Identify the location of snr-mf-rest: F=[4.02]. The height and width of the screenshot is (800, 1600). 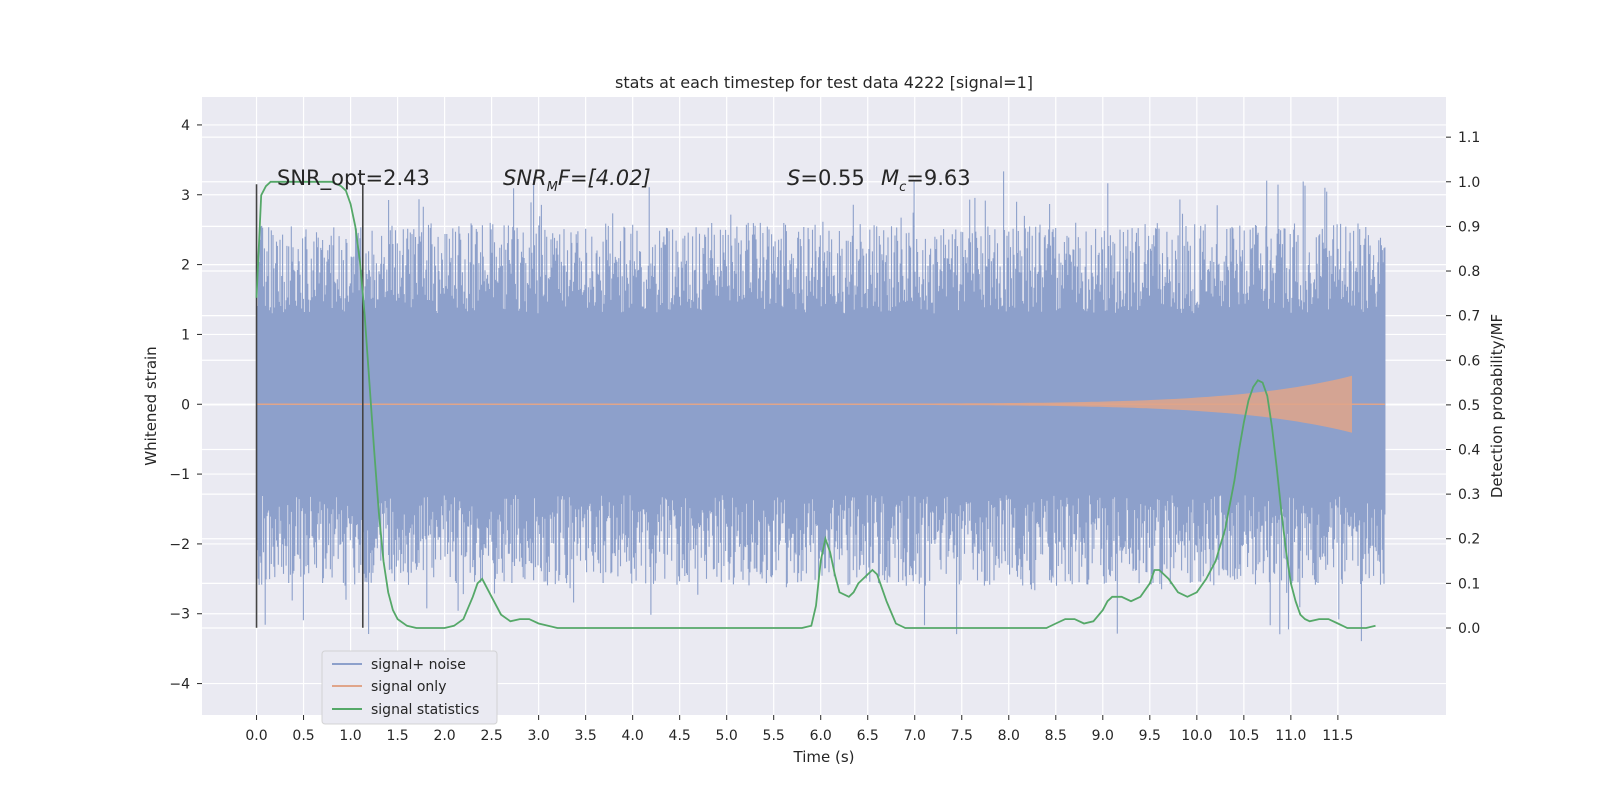
(604, 178).